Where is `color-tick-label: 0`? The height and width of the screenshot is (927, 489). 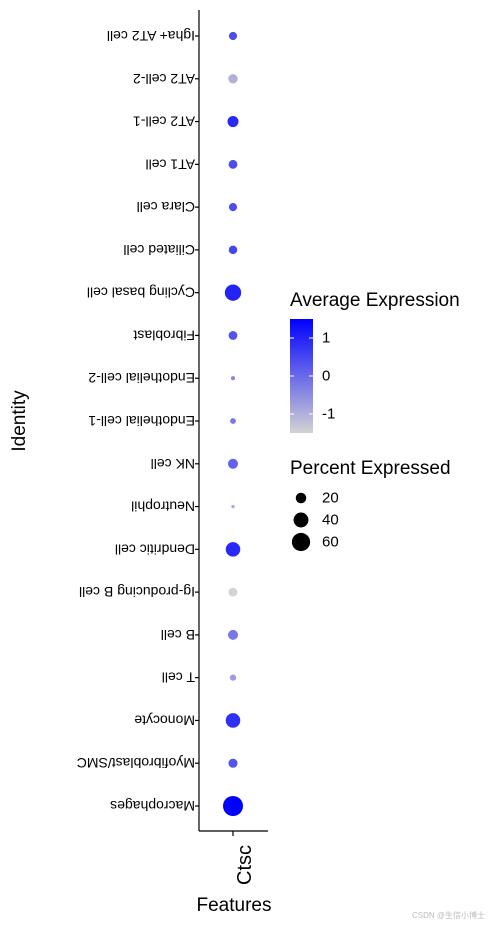
color-tick-label: 0 is located at coordinates (326, 376).